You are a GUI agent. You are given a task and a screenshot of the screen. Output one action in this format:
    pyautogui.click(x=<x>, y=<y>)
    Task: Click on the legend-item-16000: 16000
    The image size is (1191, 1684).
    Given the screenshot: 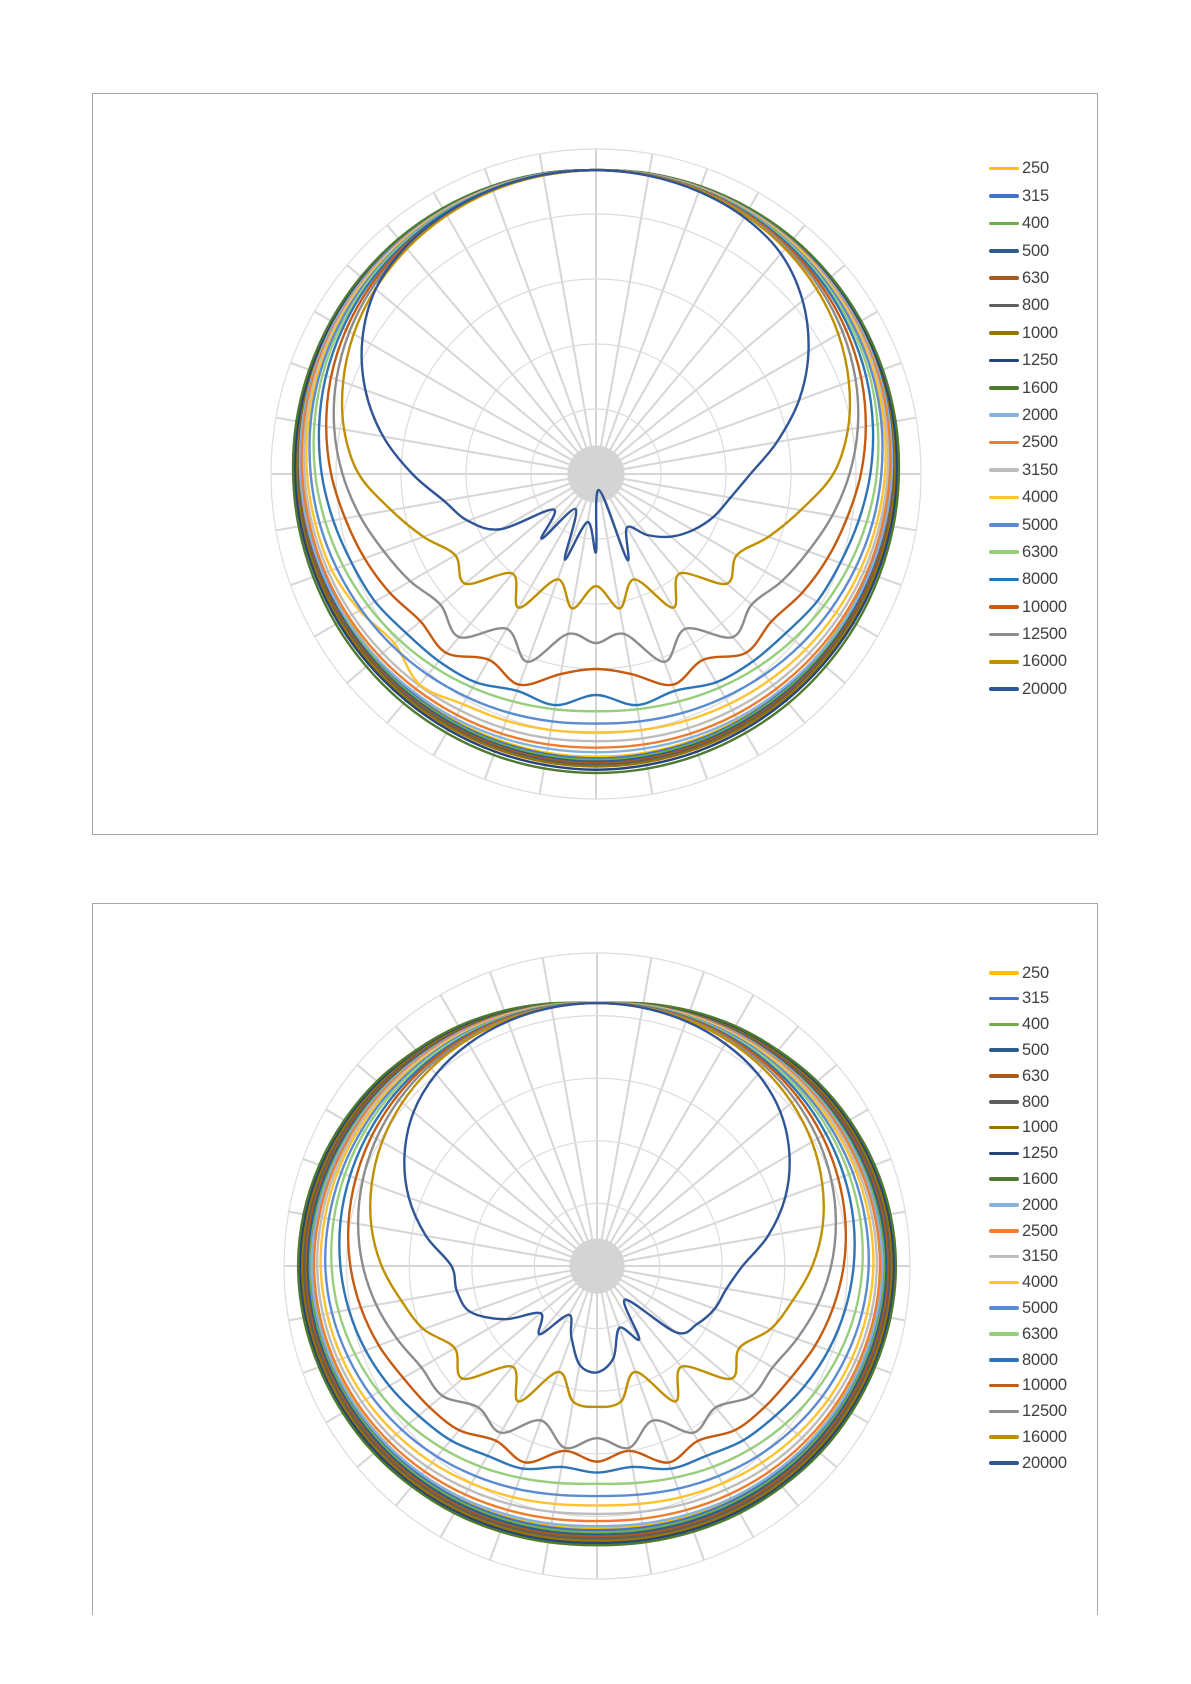 What is the action you would take?
    pyautogui.click(x=1028, y=1437)
    